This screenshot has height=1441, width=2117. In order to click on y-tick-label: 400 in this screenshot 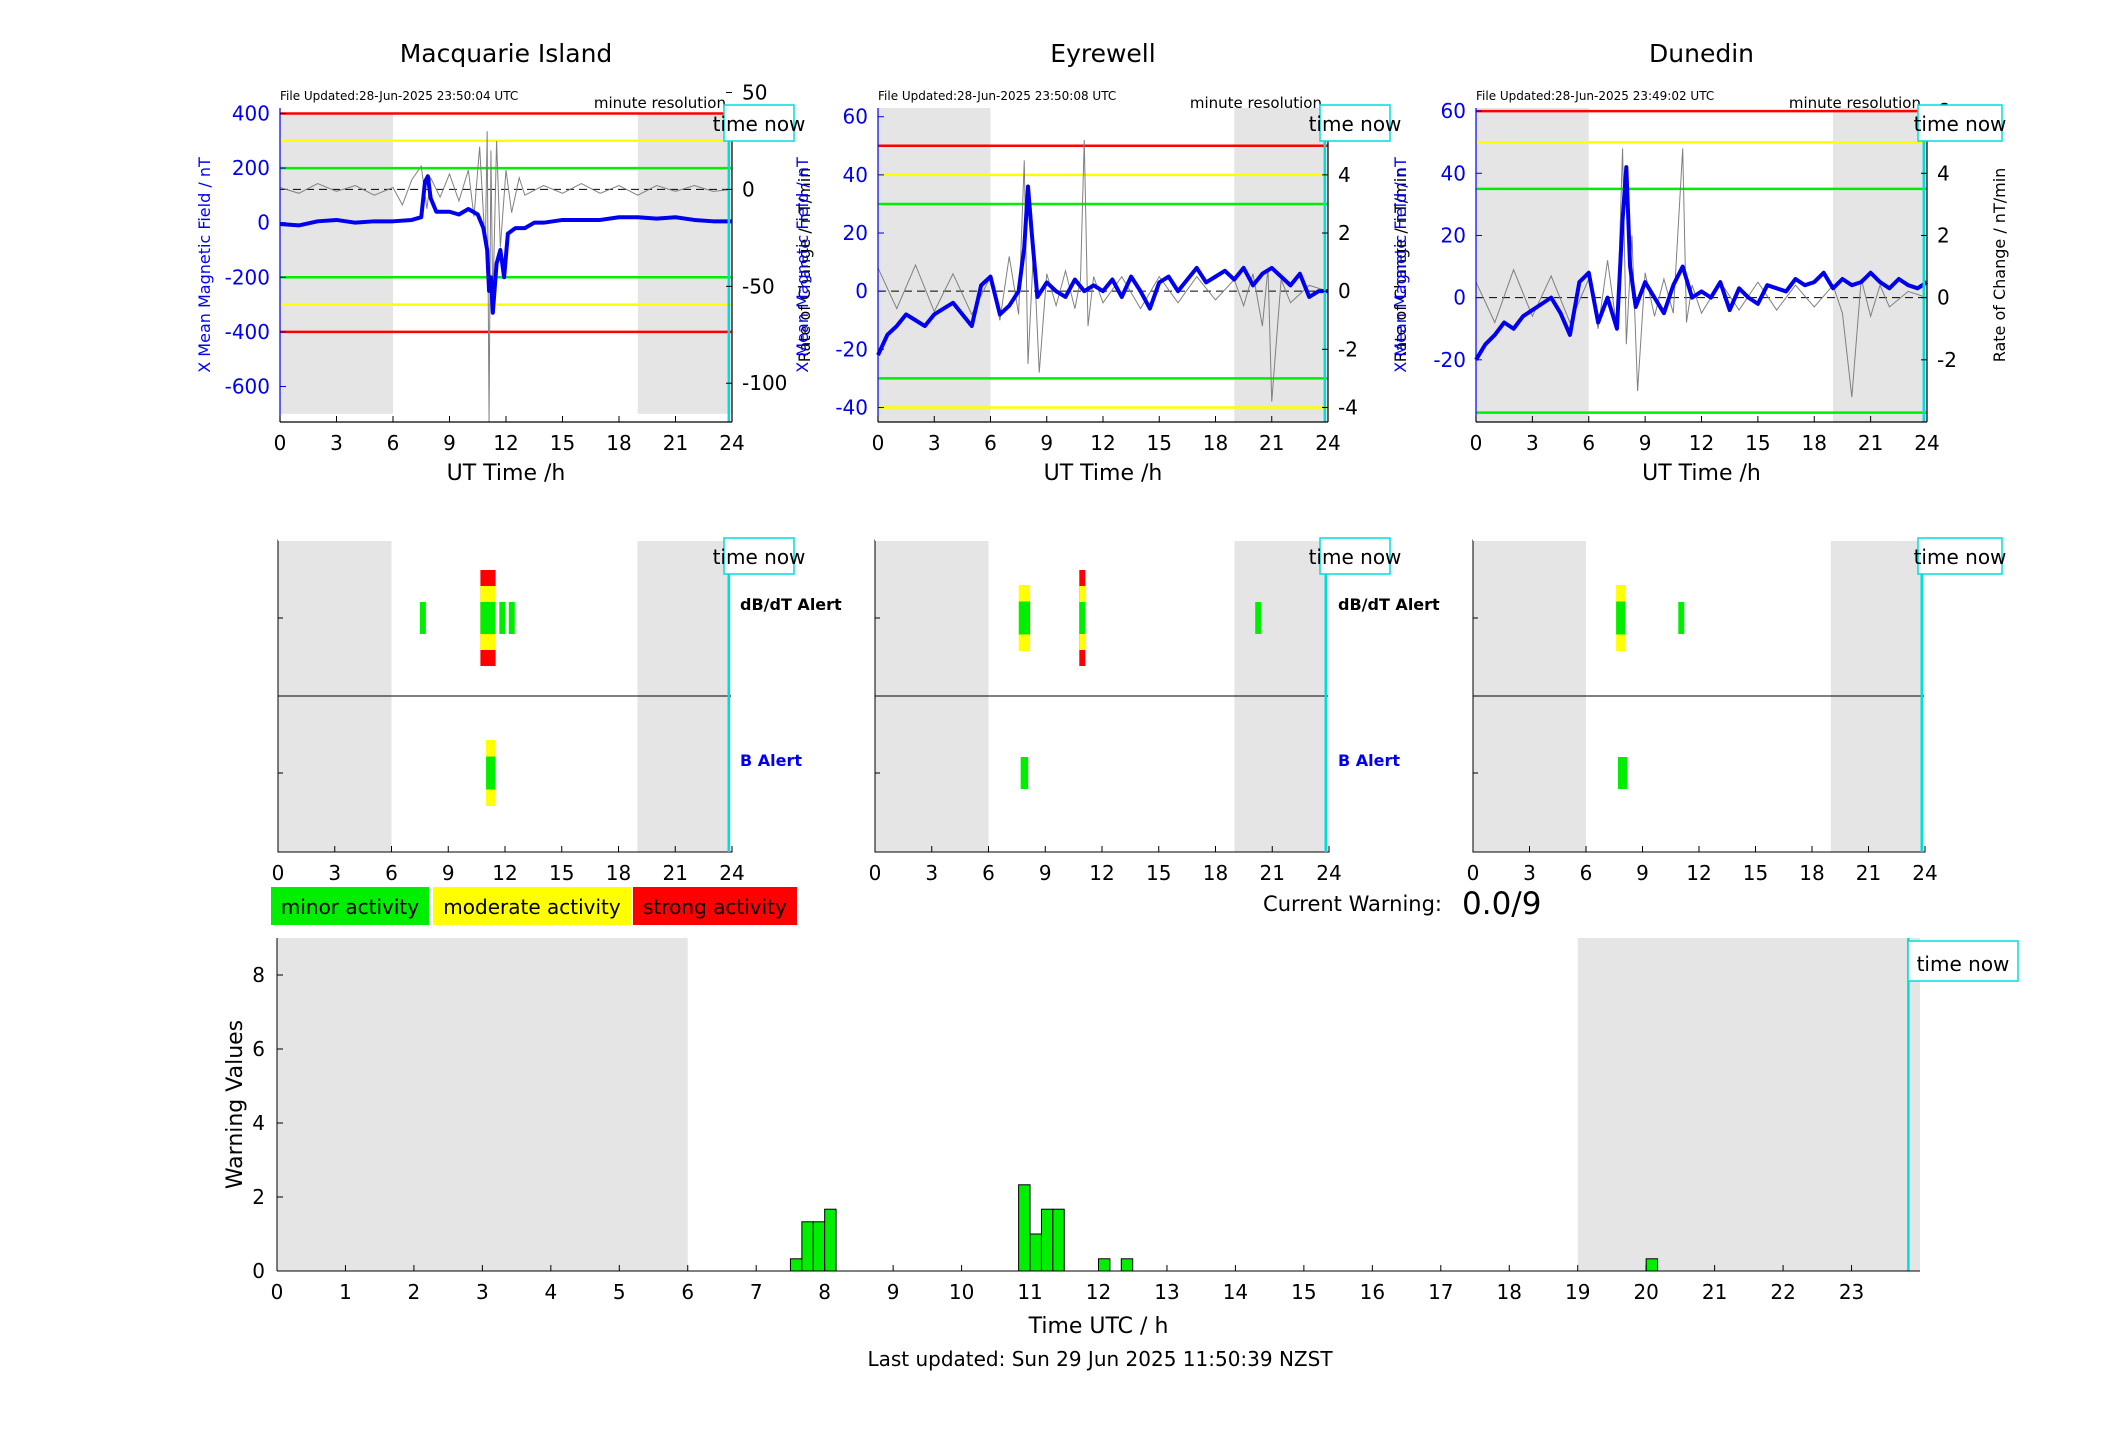, I will do `click(251, 113)`.